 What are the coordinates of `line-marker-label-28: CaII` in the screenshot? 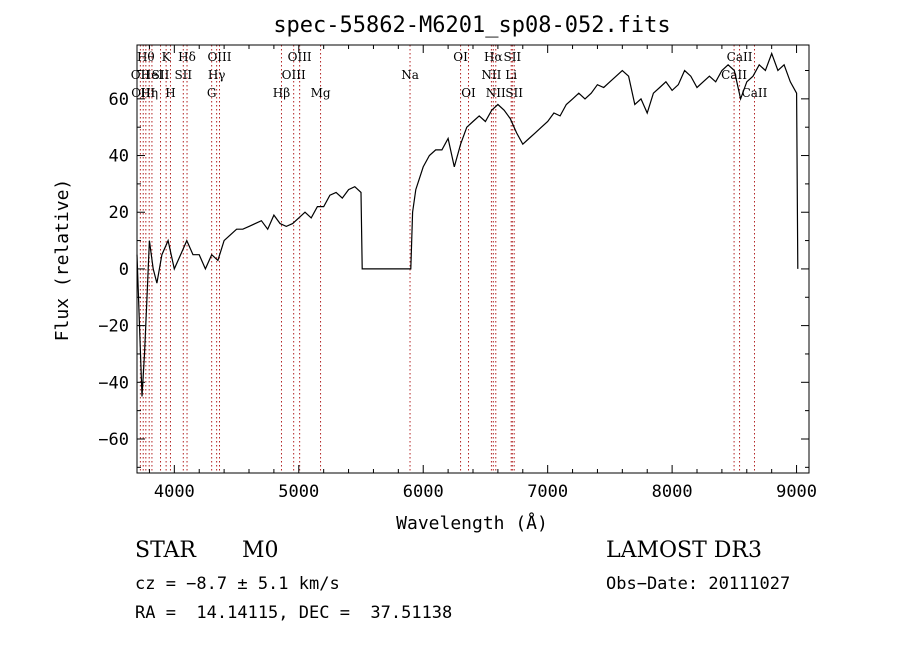 It's located at (755, 93).